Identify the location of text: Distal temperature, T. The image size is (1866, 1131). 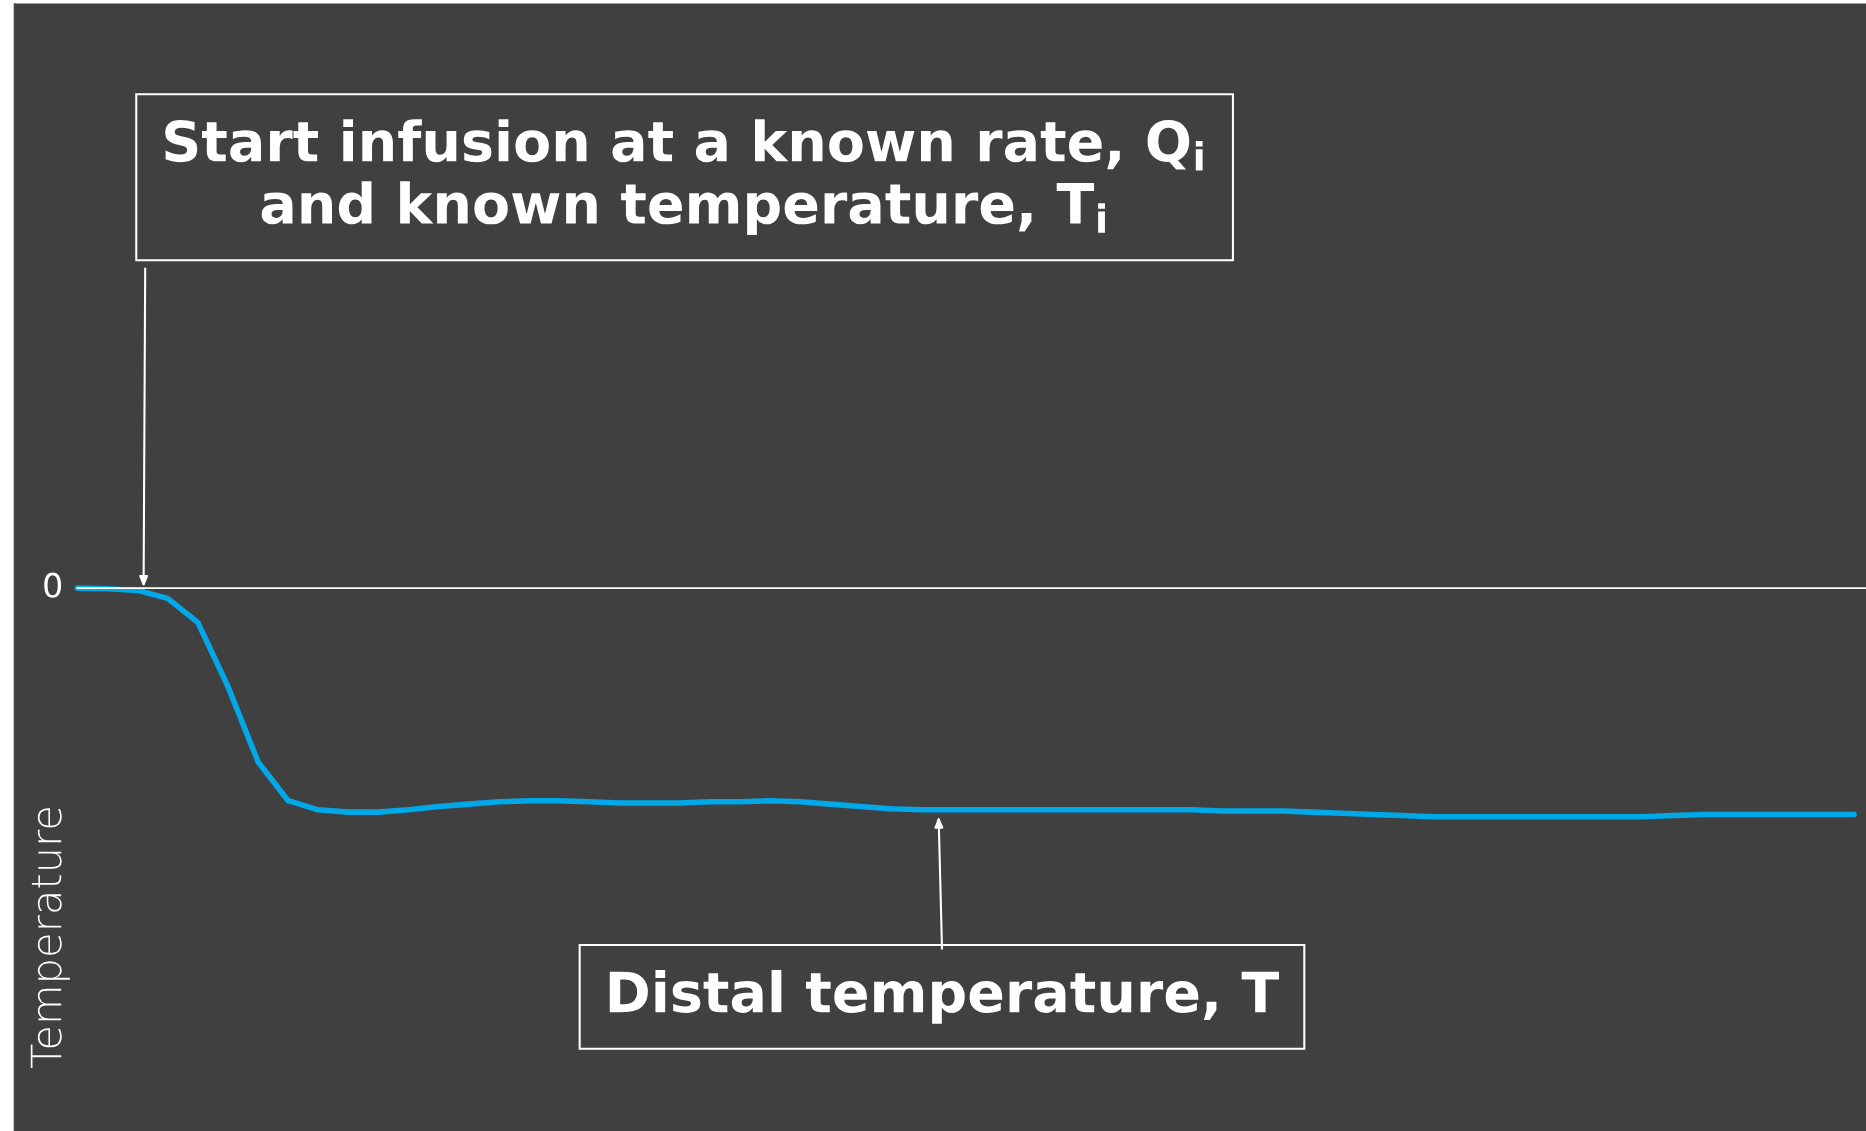
(944, 996).